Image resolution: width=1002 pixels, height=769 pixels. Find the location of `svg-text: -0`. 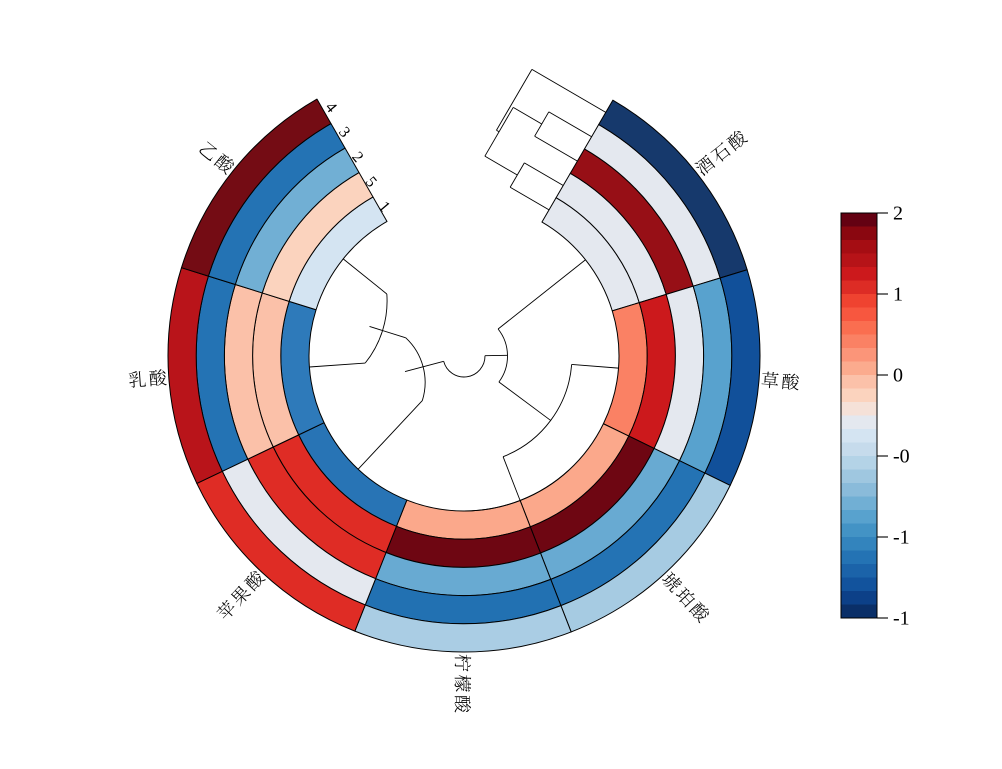

svg-text: -0 is located at coordinates (901, 457).